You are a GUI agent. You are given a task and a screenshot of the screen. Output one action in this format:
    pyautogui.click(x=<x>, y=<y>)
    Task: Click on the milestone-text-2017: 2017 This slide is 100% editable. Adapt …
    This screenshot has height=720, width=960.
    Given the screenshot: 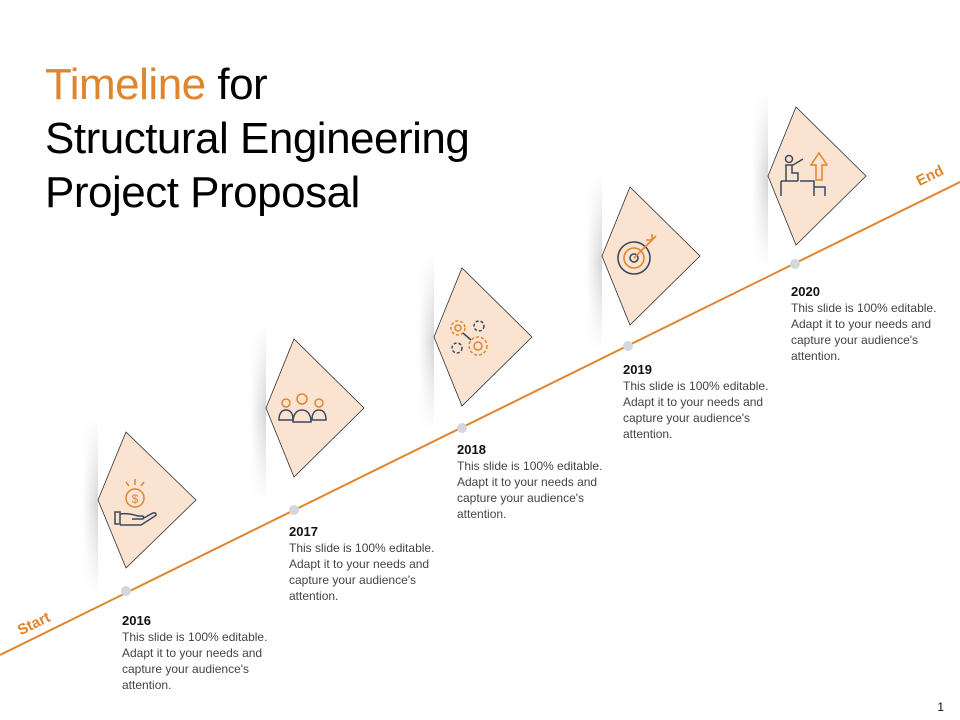 What is the action you would take?
    pyautogui.click(x=369, y=564)
    